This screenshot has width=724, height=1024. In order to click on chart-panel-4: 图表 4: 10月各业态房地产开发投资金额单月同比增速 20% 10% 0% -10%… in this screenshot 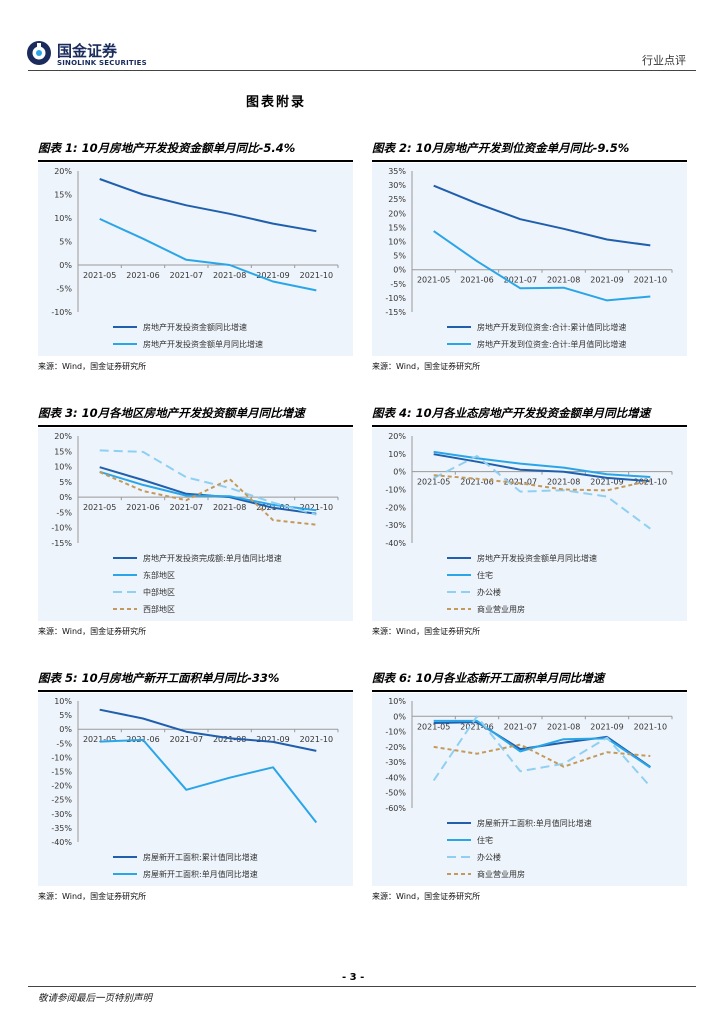, I will do `click(529, 522)`.